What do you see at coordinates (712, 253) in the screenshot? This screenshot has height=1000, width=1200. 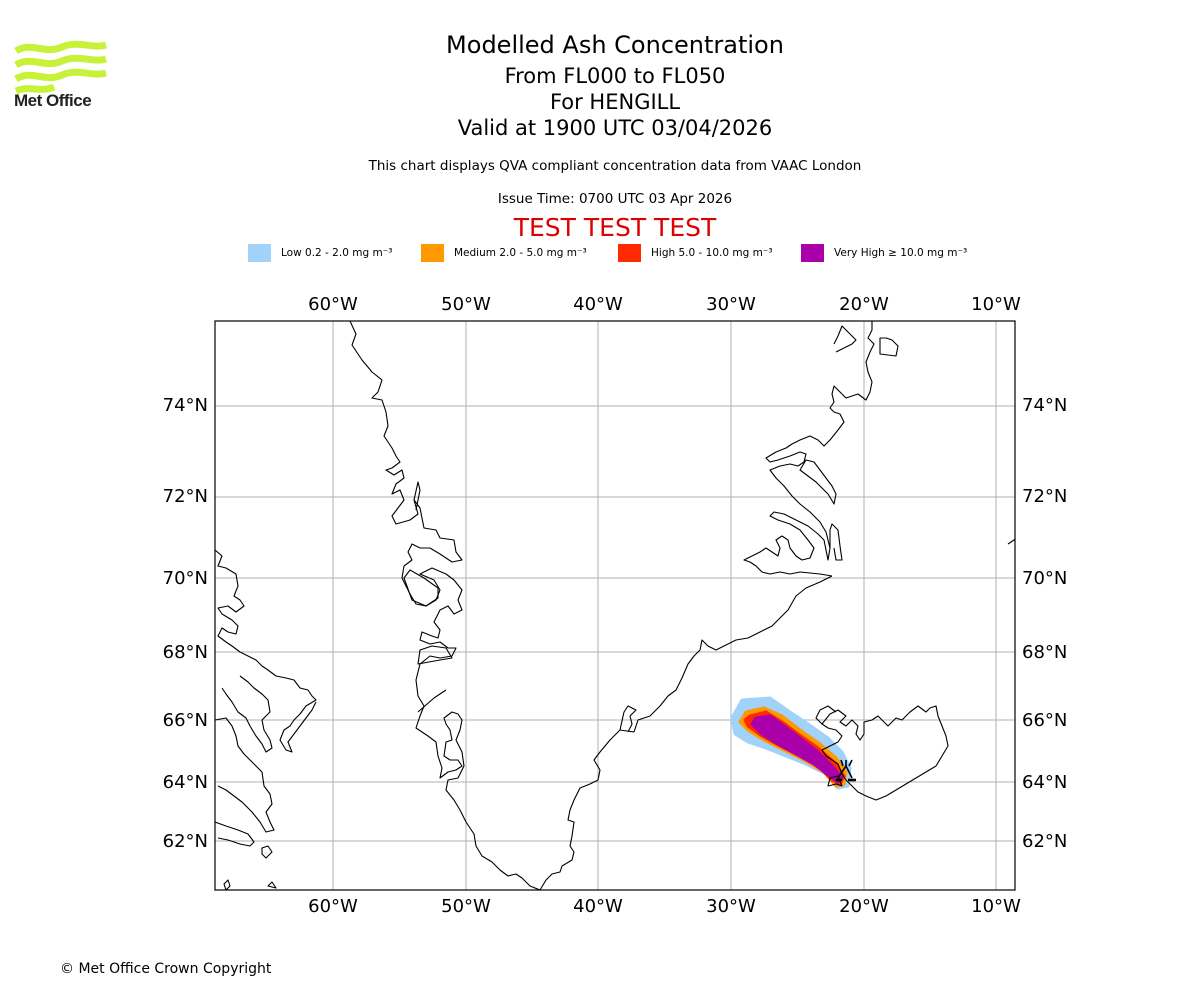 I see `legend-label-high: High 5.0 - 10.0 mg m⁻³` at bounding box center [712, 253].